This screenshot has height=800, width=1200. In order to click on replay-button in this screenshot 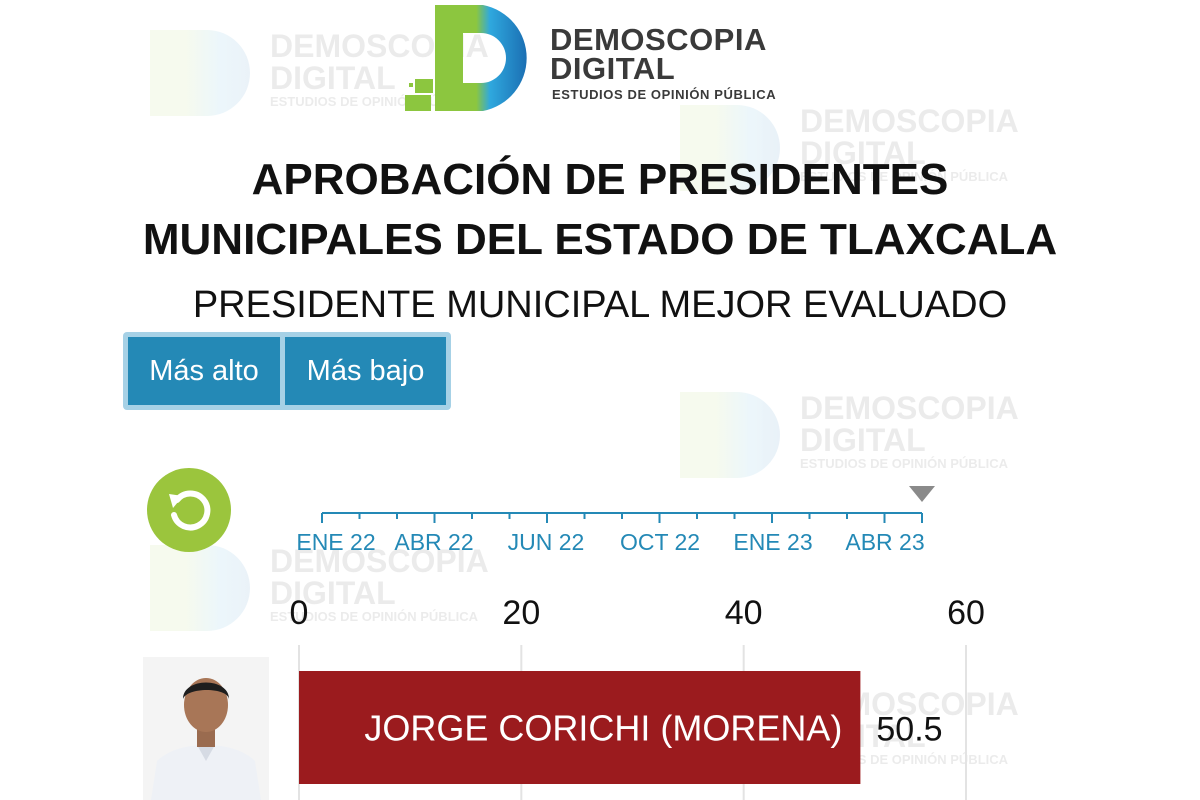, I will do `click(189, 510)`.